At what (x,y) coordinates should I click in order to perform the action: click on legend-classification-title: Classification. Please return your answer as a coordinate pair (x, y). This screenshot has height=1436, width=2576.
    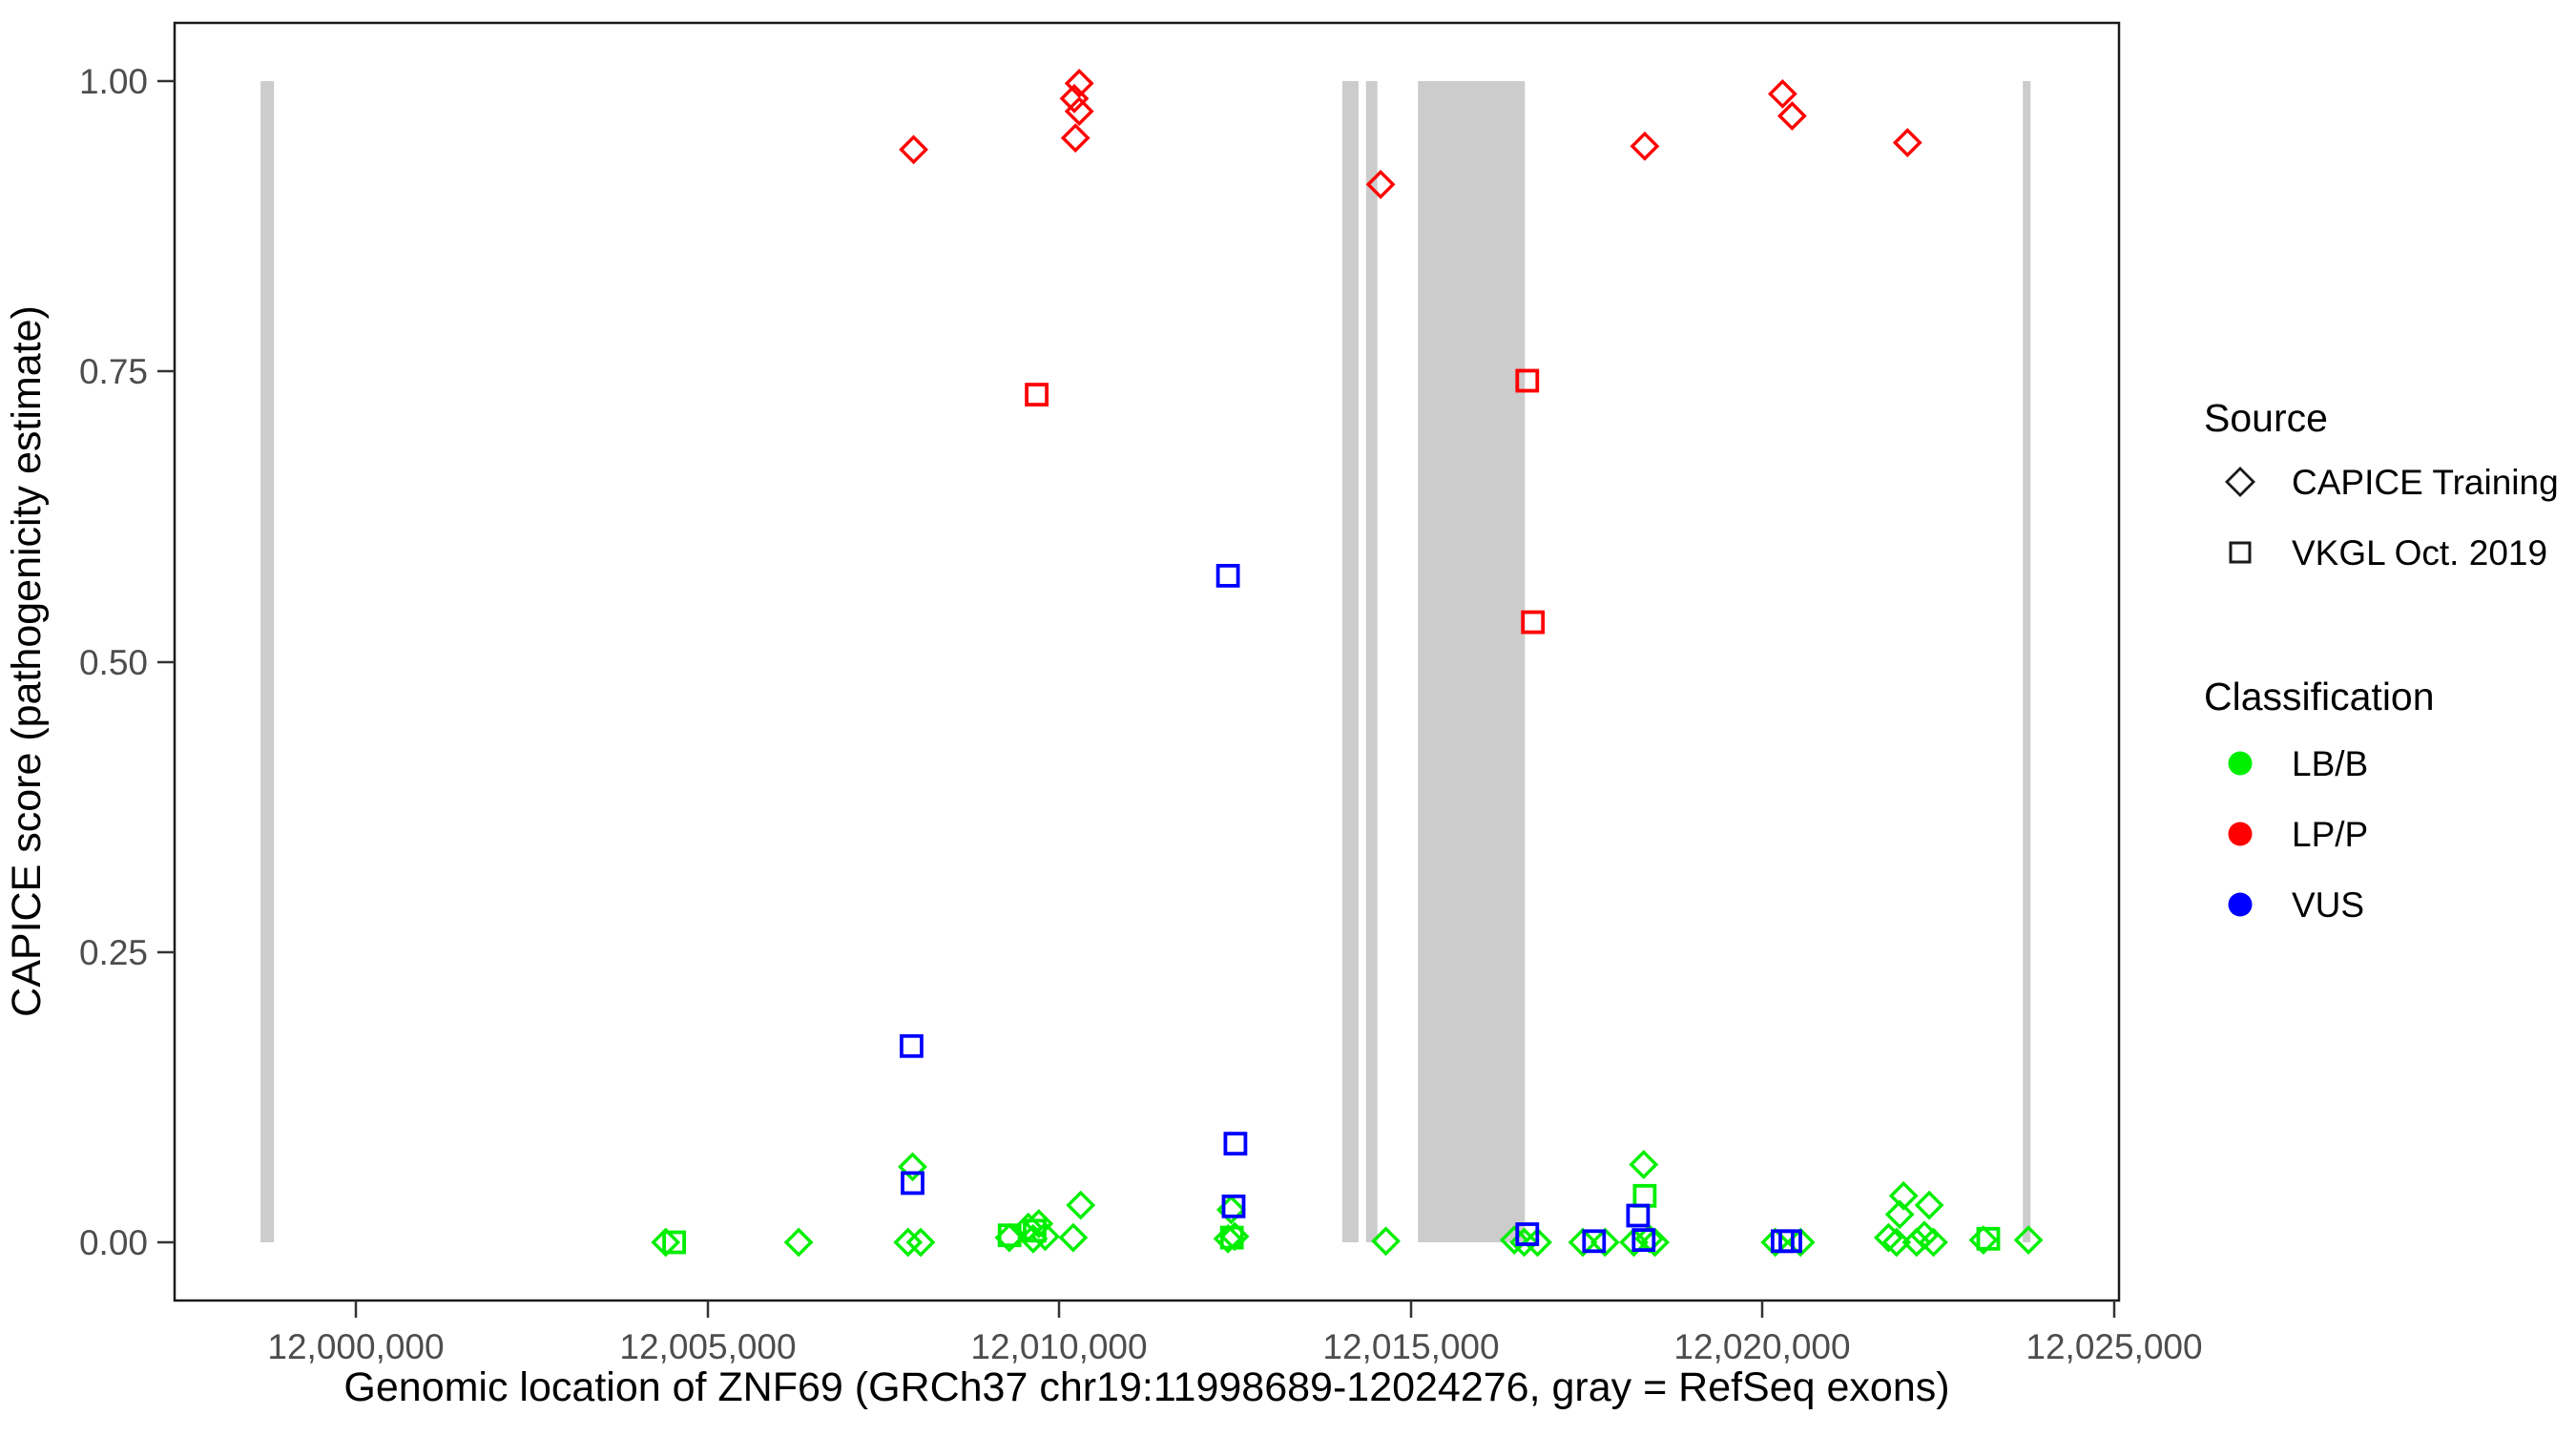
    Looking at the image, I should click on (2319, 696).